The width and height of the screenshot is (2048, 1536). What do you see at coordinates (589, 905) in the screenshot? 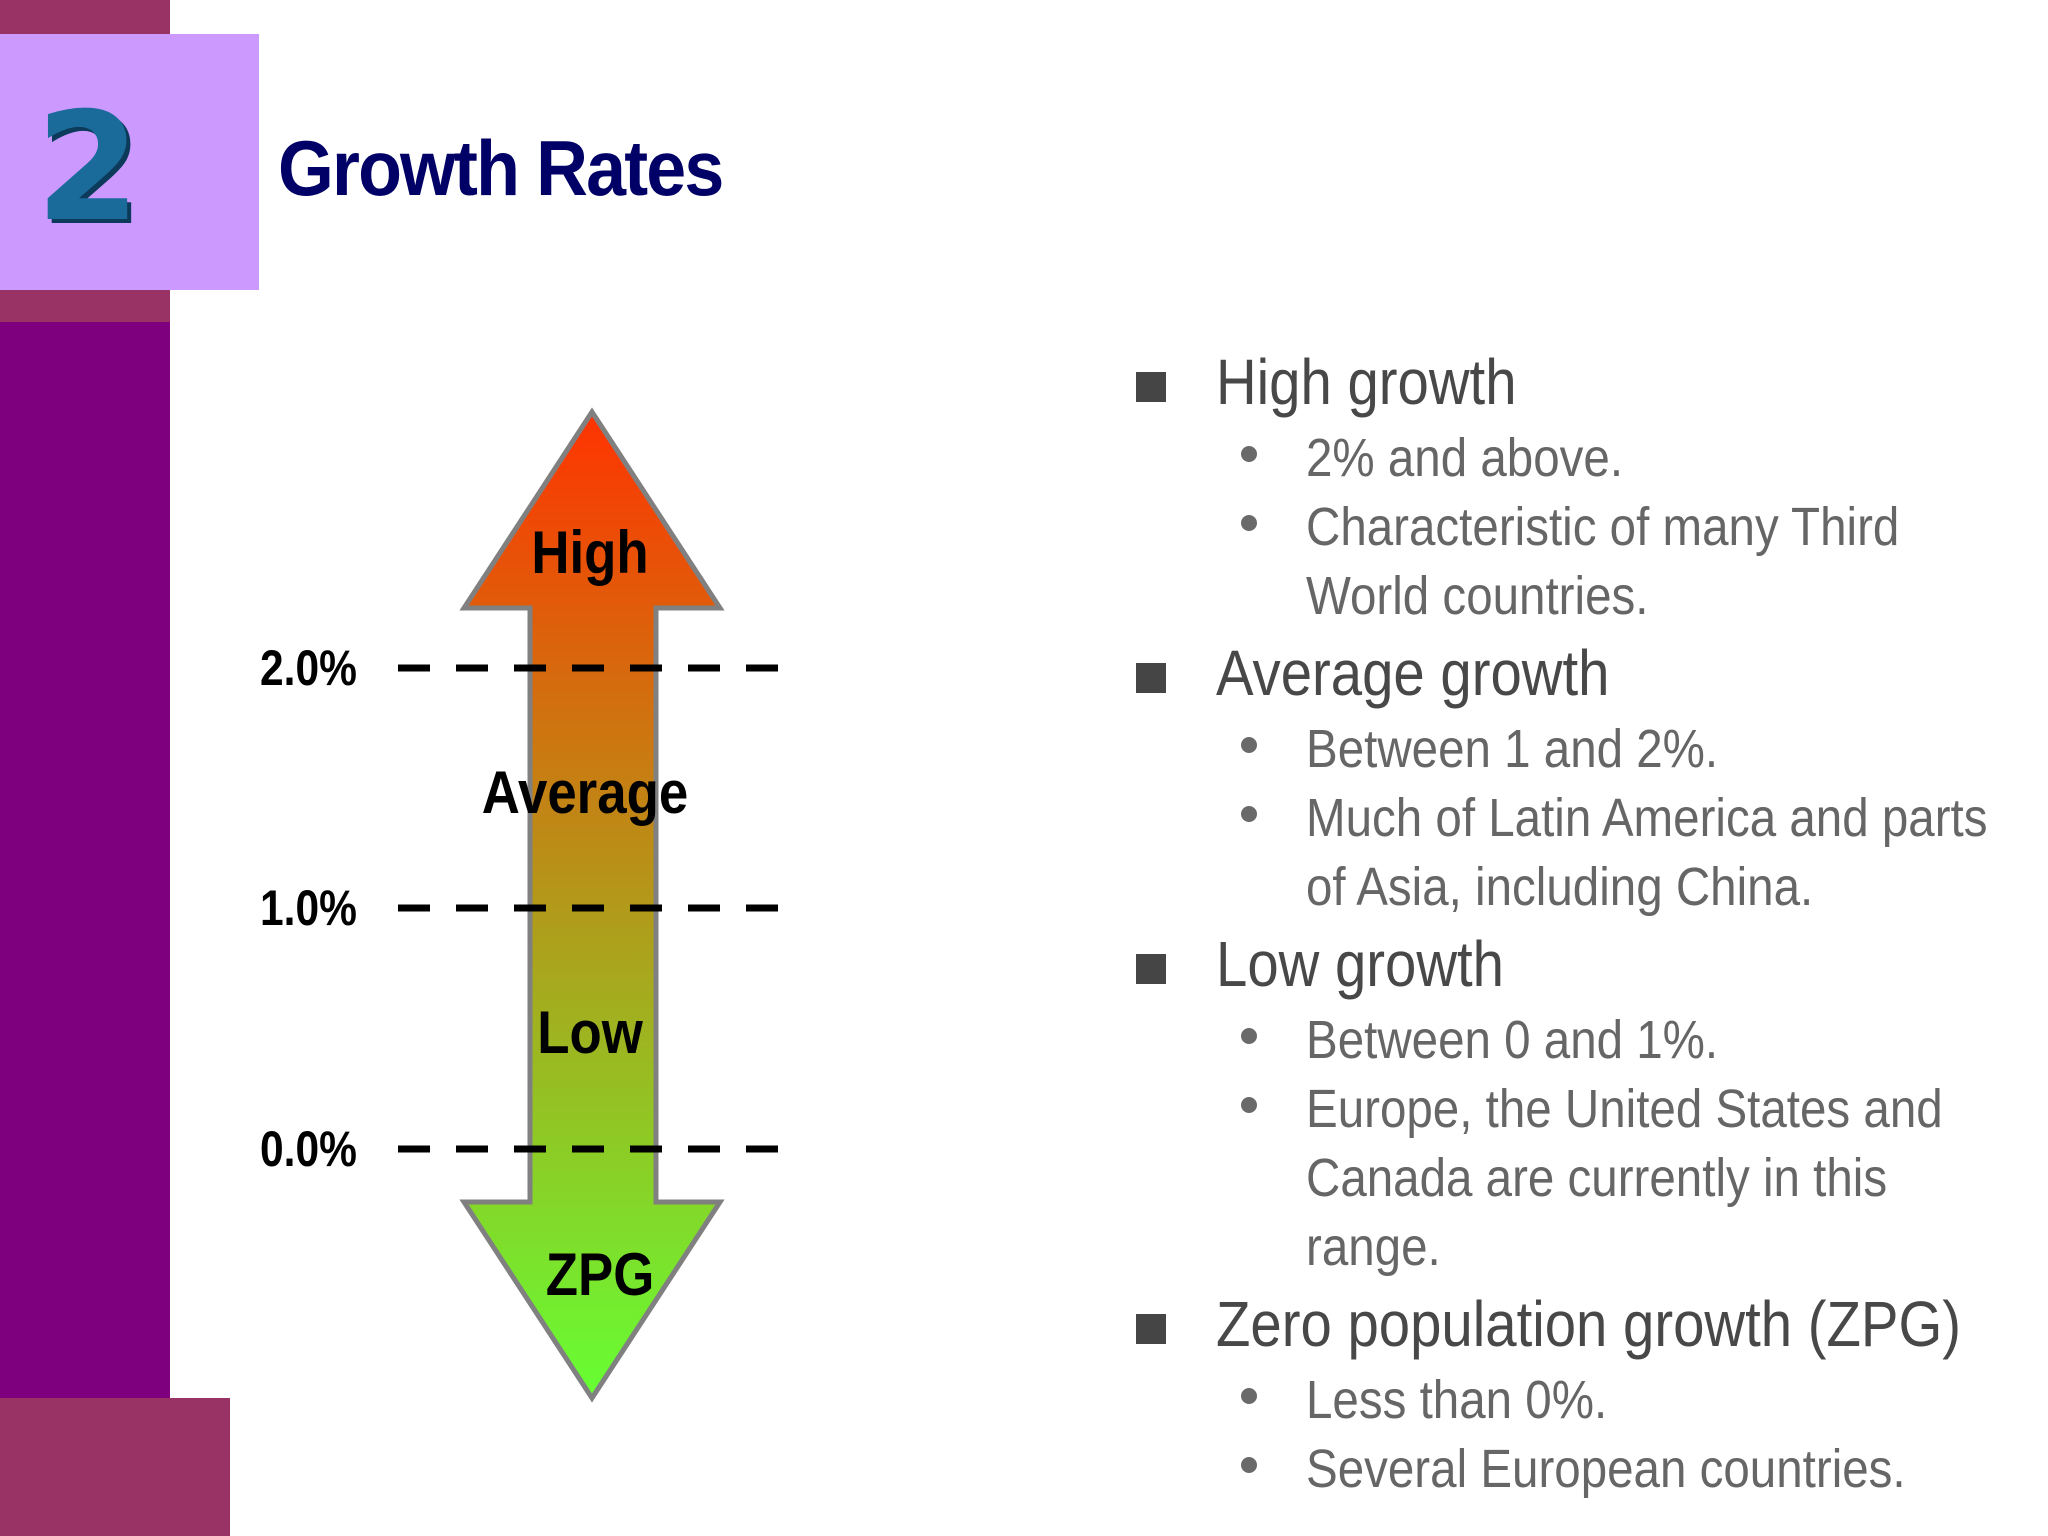
I see `double-arrow-graphic` at bounding box center [589, 905].